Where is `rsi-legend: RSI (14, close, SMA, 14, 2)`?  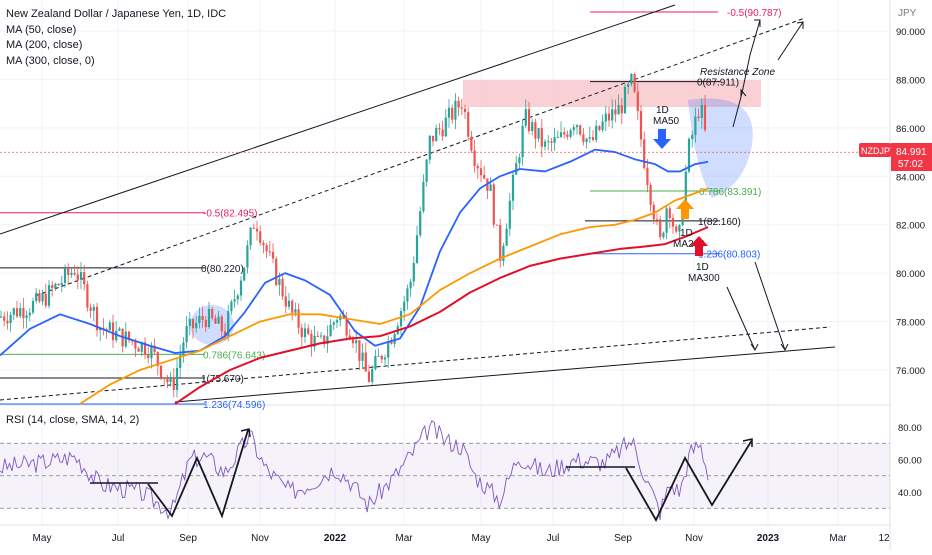
rsi-legend: RSI (14, close, SMA, 14, 2) is located at coordinates (73, 420).